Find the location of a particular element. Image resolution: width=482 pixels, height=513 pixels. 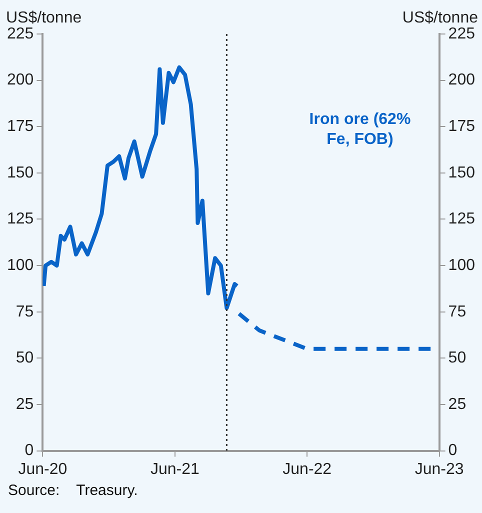

y2-axis-title: US$/tonne is located at coordinates (440, 17).